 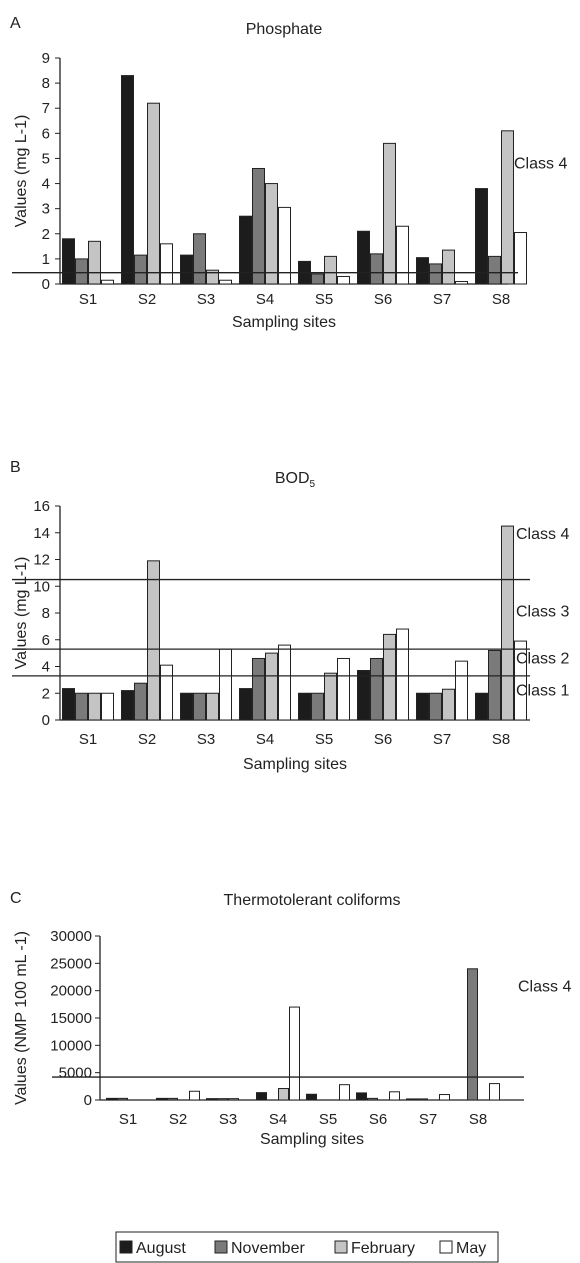 I want to click on legend-label-february: February, so click(x=383, y=1248).